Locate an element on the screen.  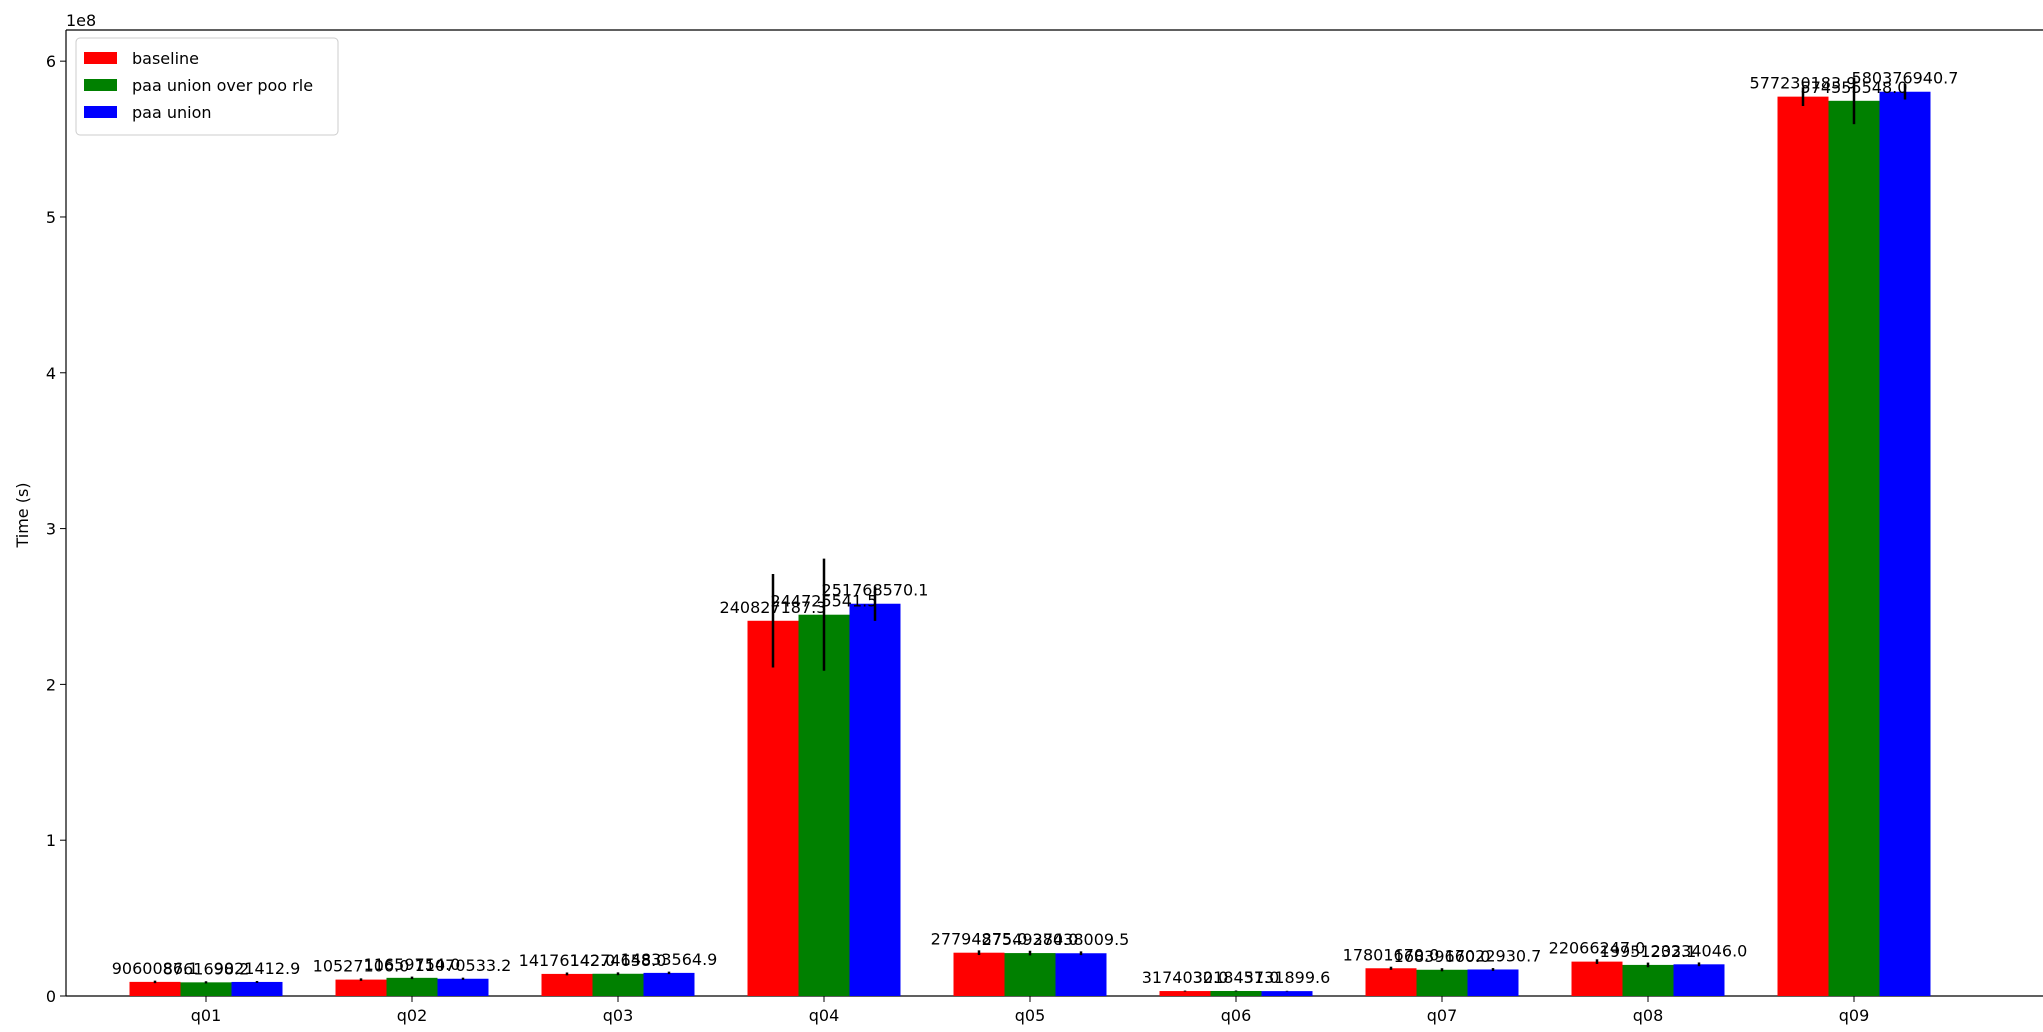
y-tick-label: 3 is located at coordinates (51, 529).